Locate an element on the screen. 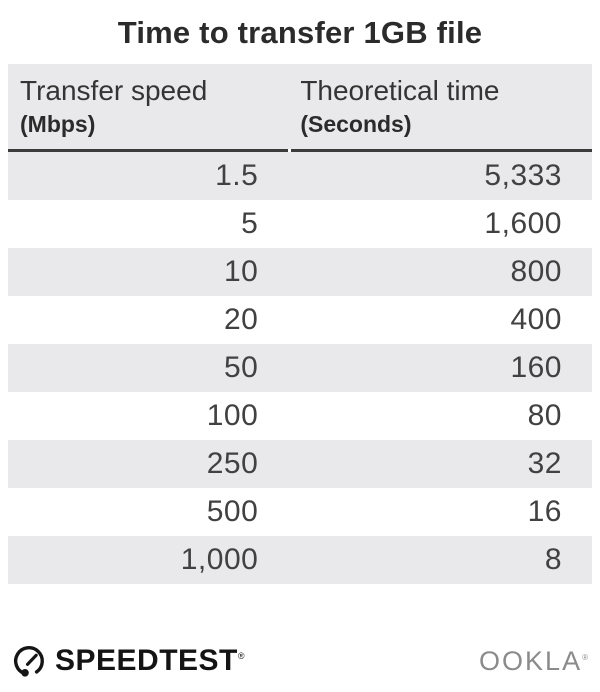 This screenshot has height=692, width=600. header-divider-right is located at coordinates (441, 151).